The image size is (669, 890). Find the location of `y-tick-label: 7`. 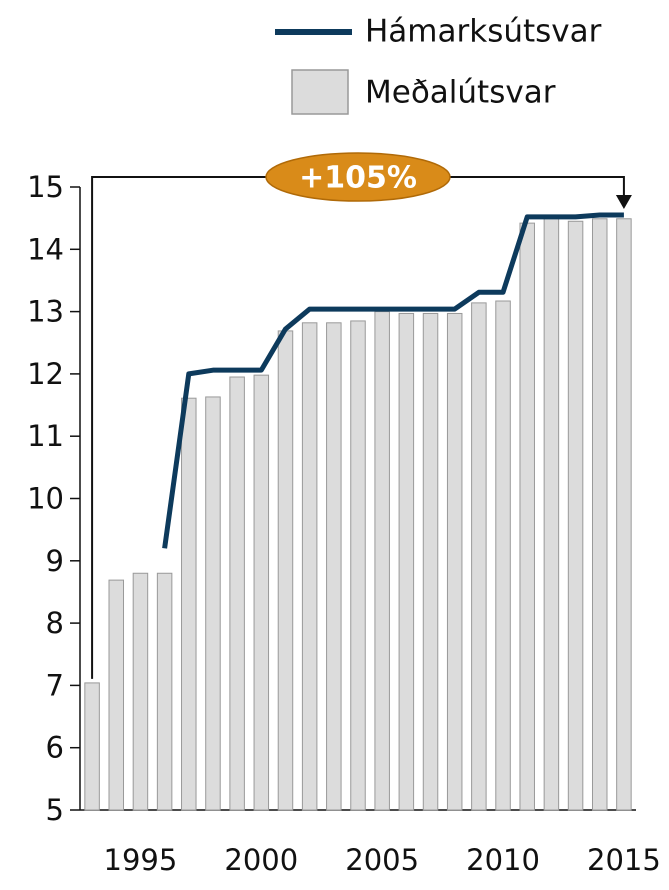

y-tick-label: 7 is located at coordinates (55, 685).